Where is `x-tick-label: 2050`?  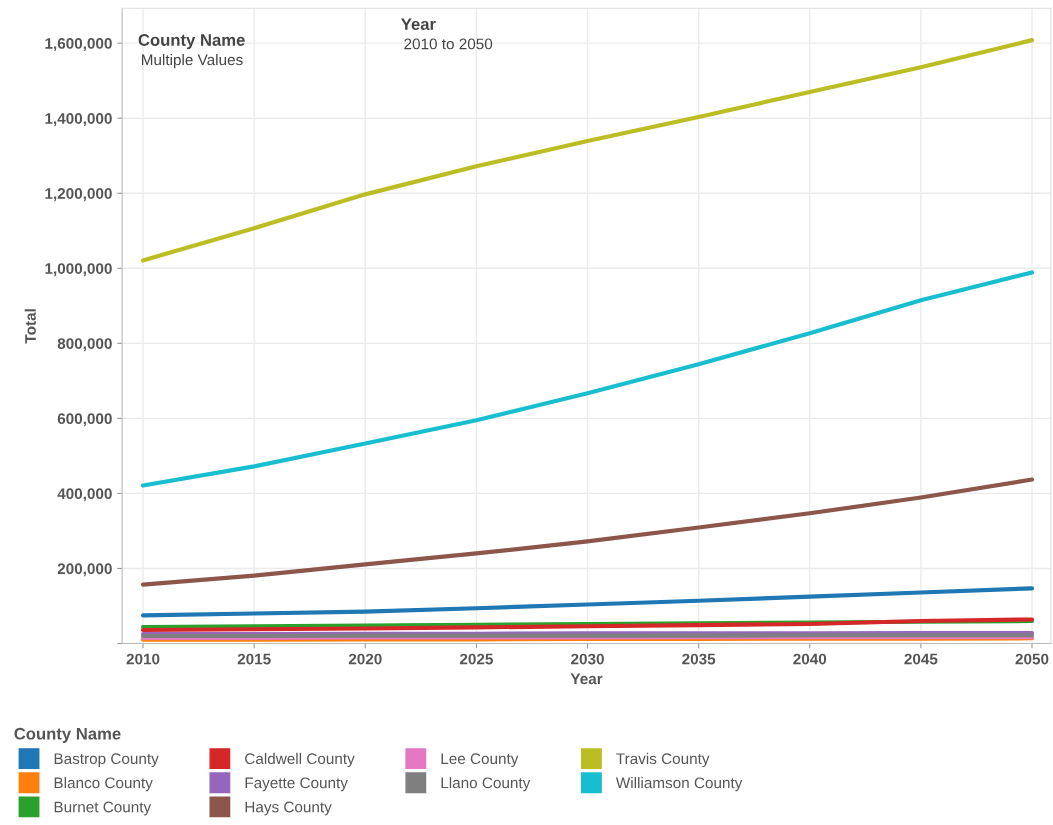 x-tick-label: 2050 is located at coordinates (1032, 659).